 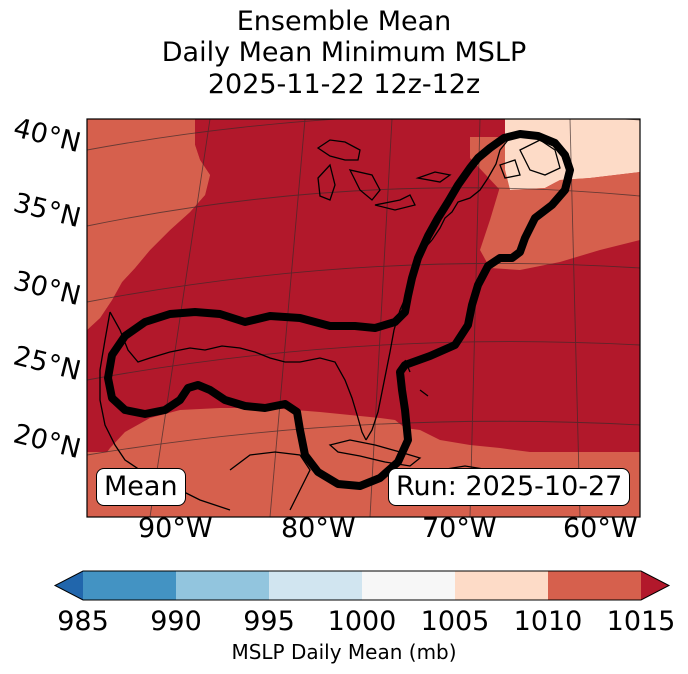 I want to click on colorbar-outline, so click(x=362, y=585).